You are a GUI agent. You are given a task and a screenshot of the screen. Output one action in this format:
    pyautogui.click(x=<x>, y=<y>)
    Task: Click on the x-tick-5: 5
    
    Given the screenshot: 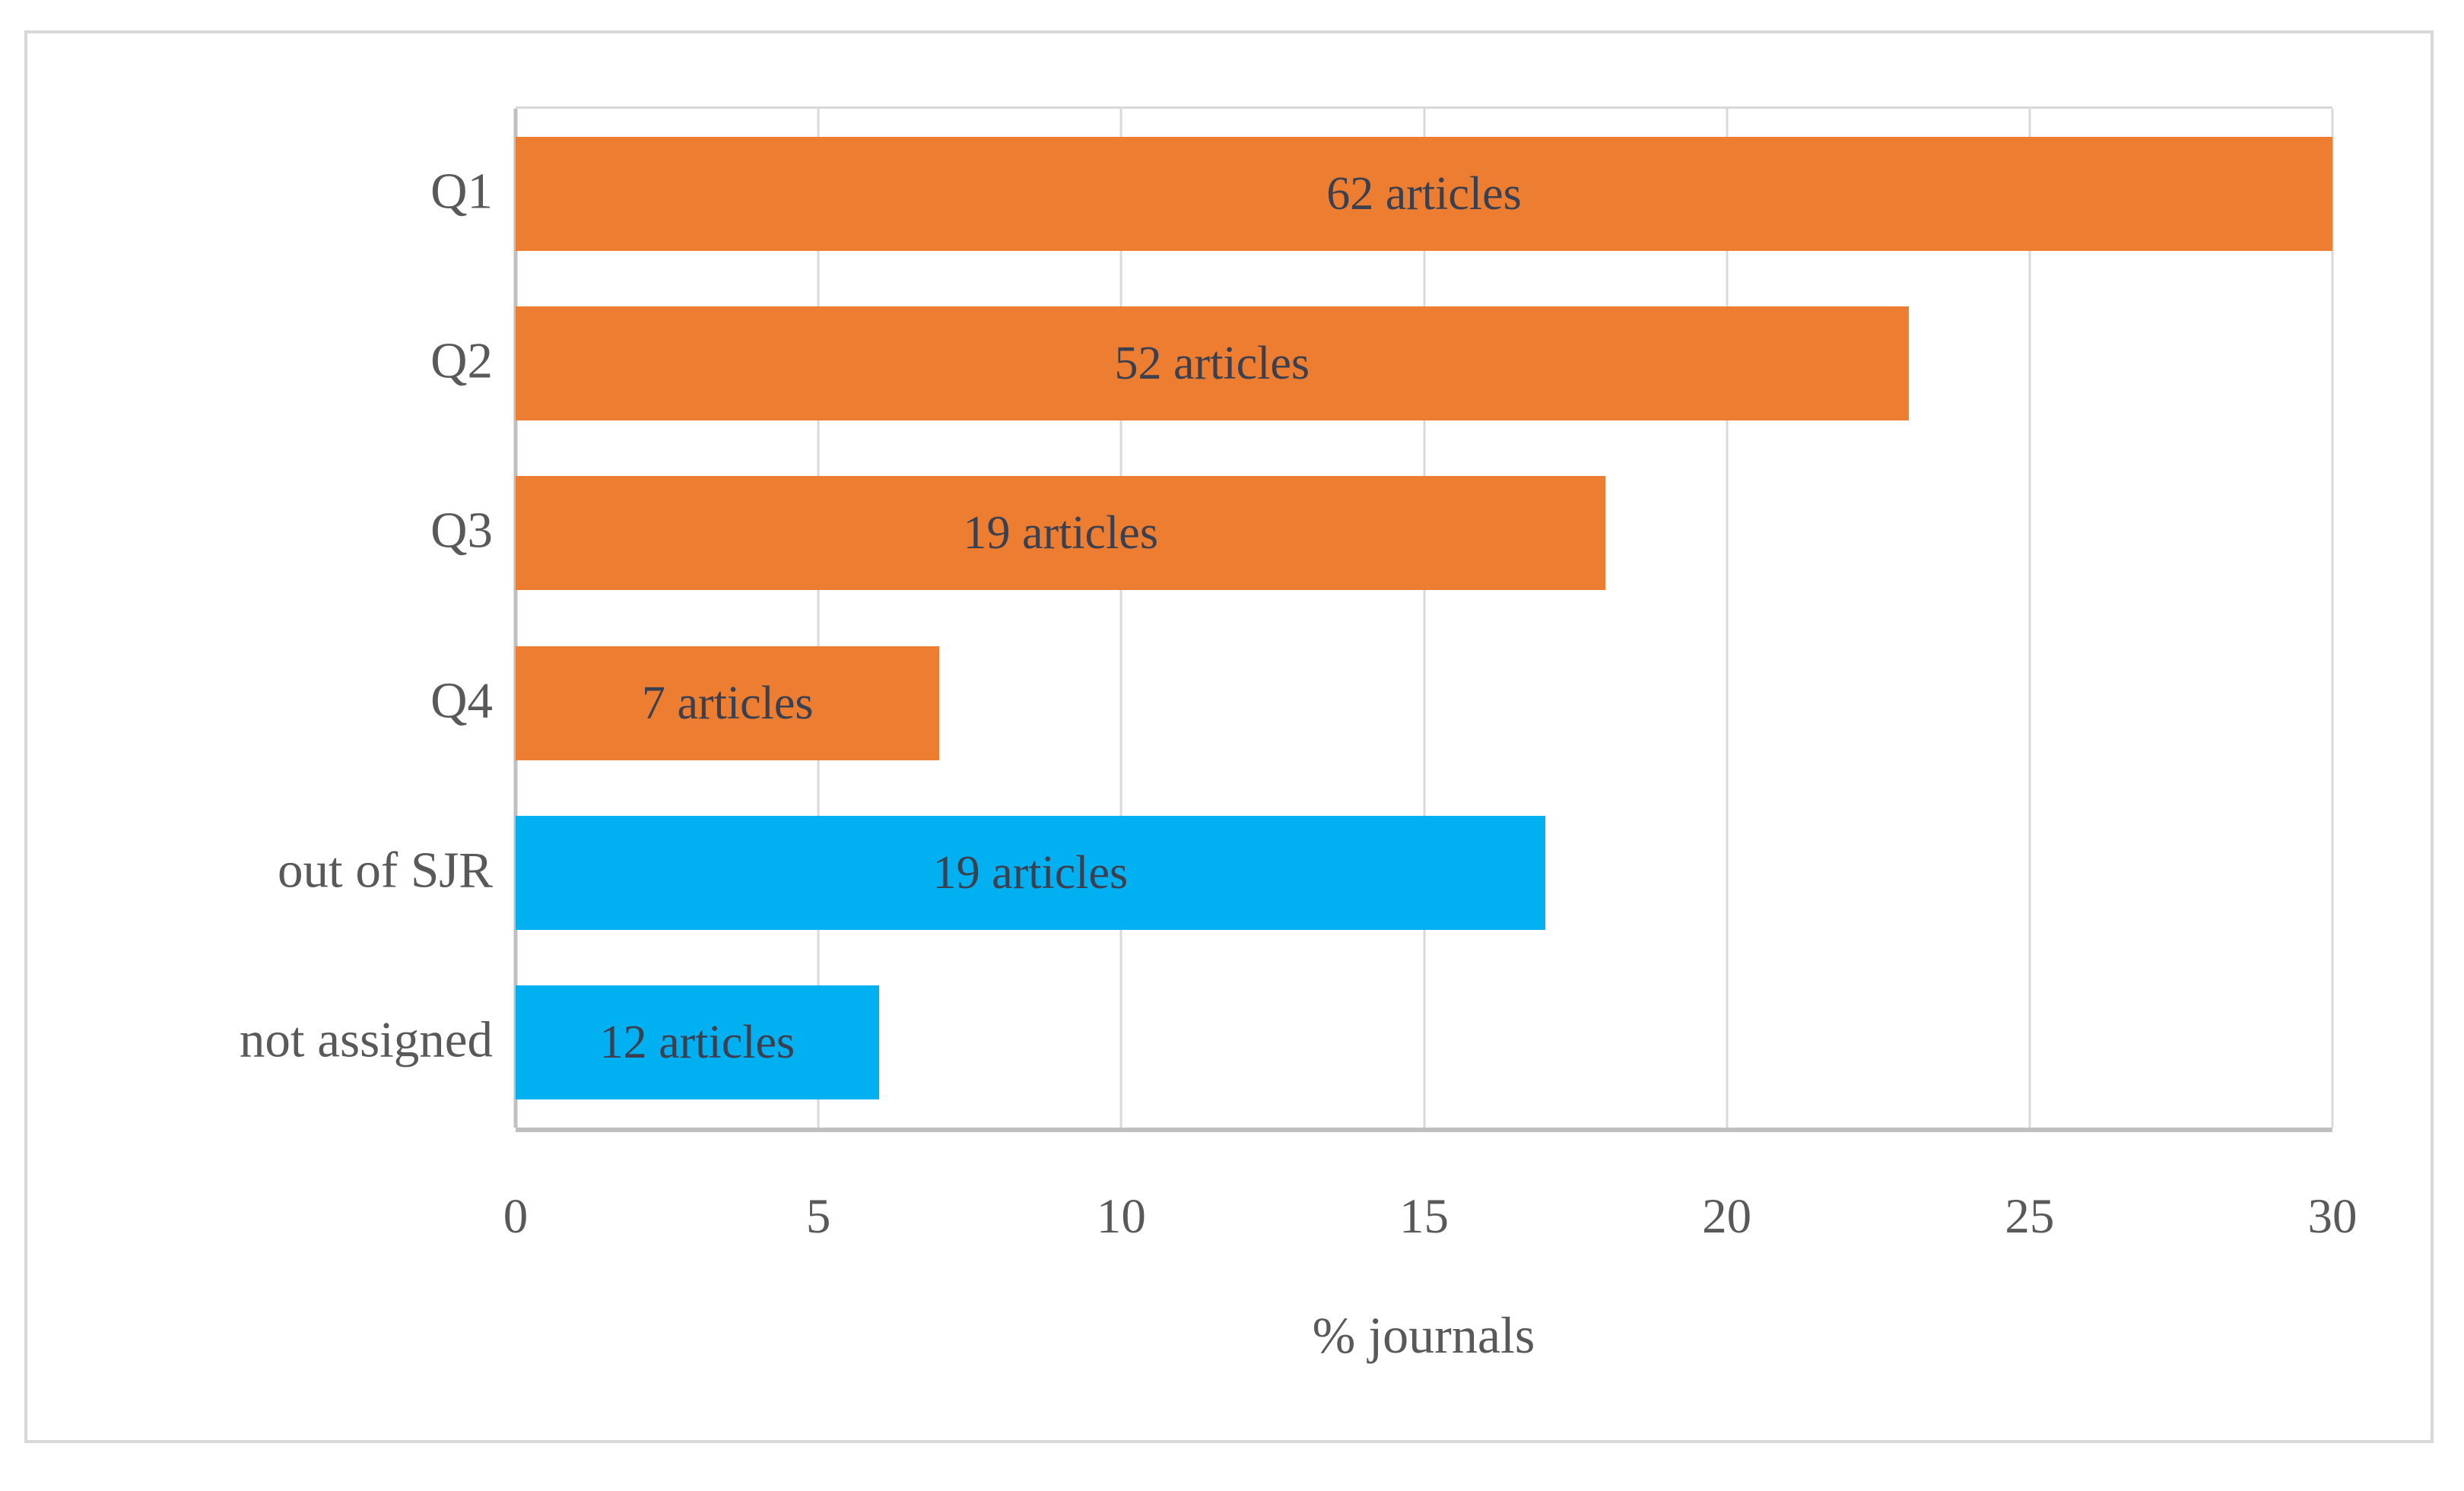 What is the action you would take?
    pyautogui.click(x=818, y=1216)
    